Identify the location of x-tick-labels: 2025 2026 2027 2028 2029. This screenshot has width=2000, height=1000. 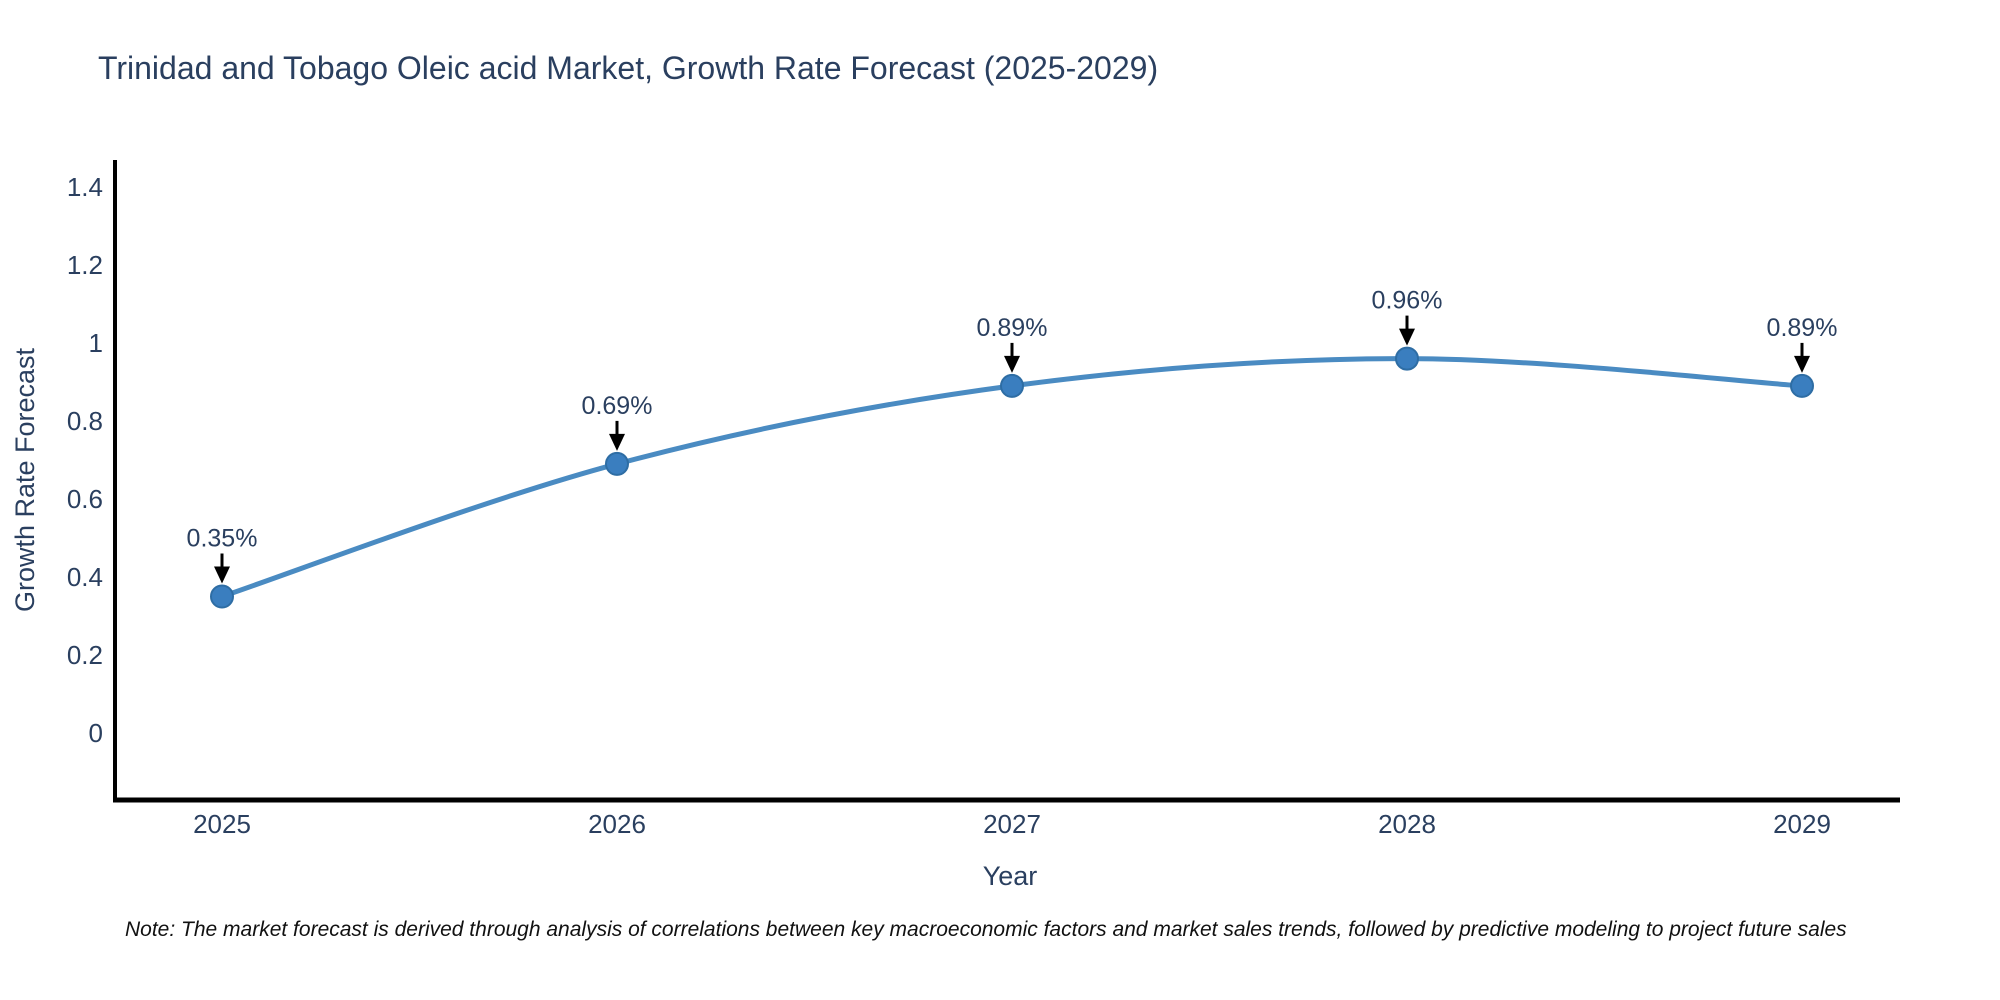
(1012, 824).